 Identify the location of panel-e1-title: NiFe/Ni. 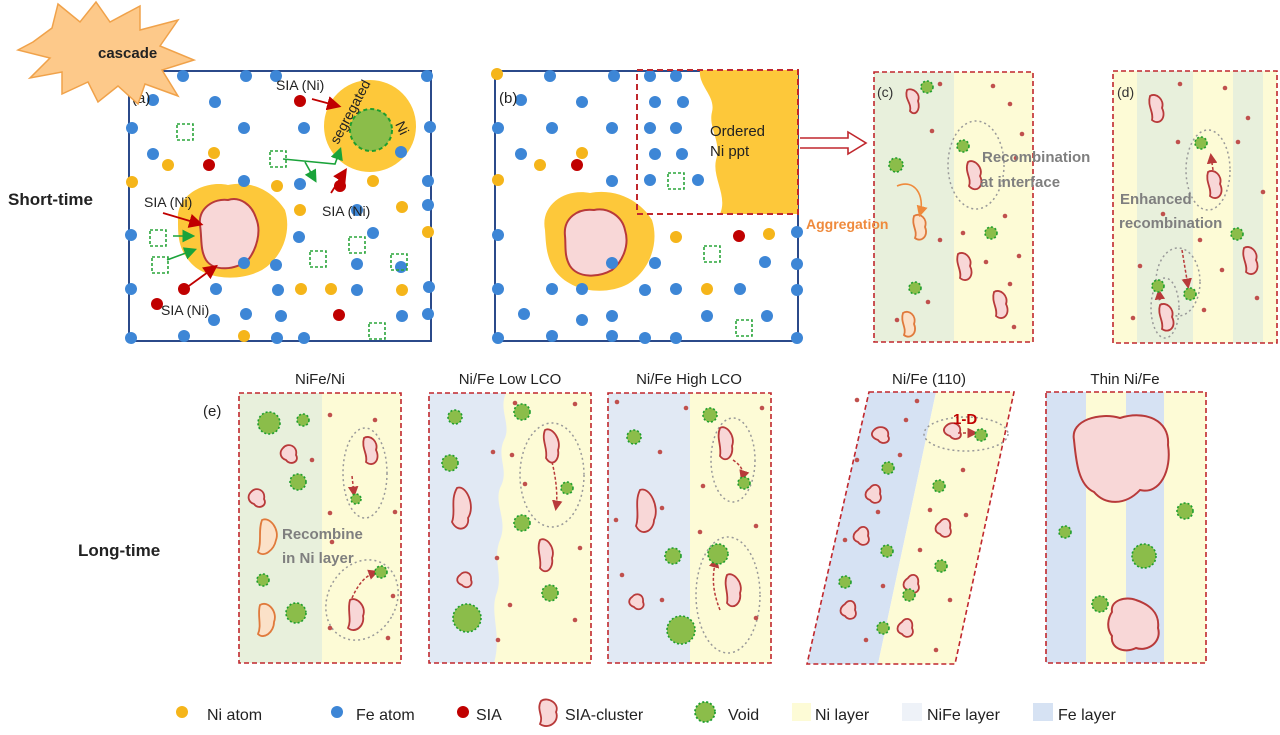
(320, 379).